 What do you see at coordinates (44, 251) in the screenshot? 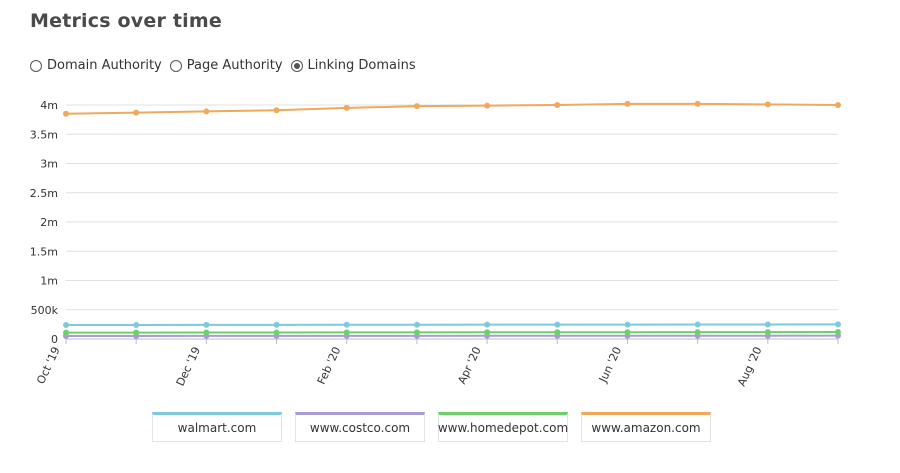
I see `y-tick-label: 1.5m` at bounding box center [44, 251].